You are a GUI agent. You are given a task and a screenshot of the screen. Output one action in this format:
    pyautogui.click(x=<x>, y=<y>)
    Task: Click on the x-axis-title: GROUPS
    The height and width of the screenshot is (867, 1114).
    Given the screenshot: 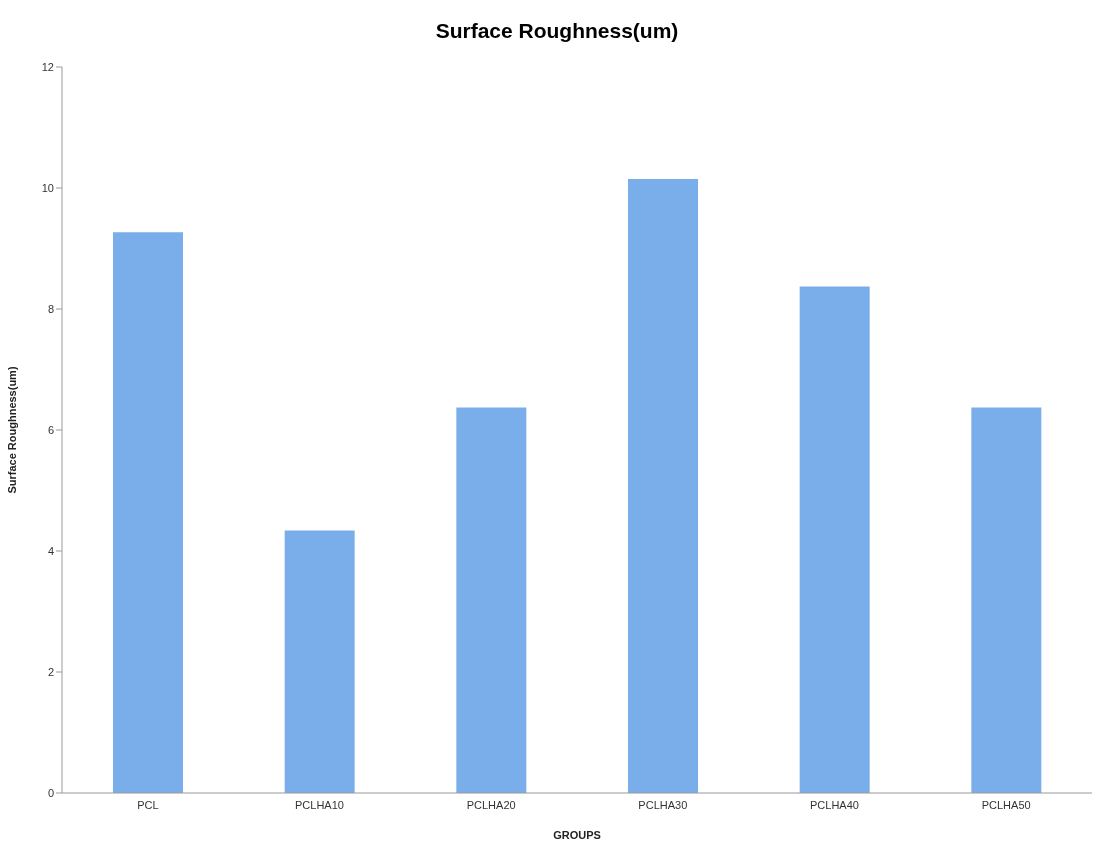 What is the action you would take?
    pyautogui.click(x=577, y=835)
    